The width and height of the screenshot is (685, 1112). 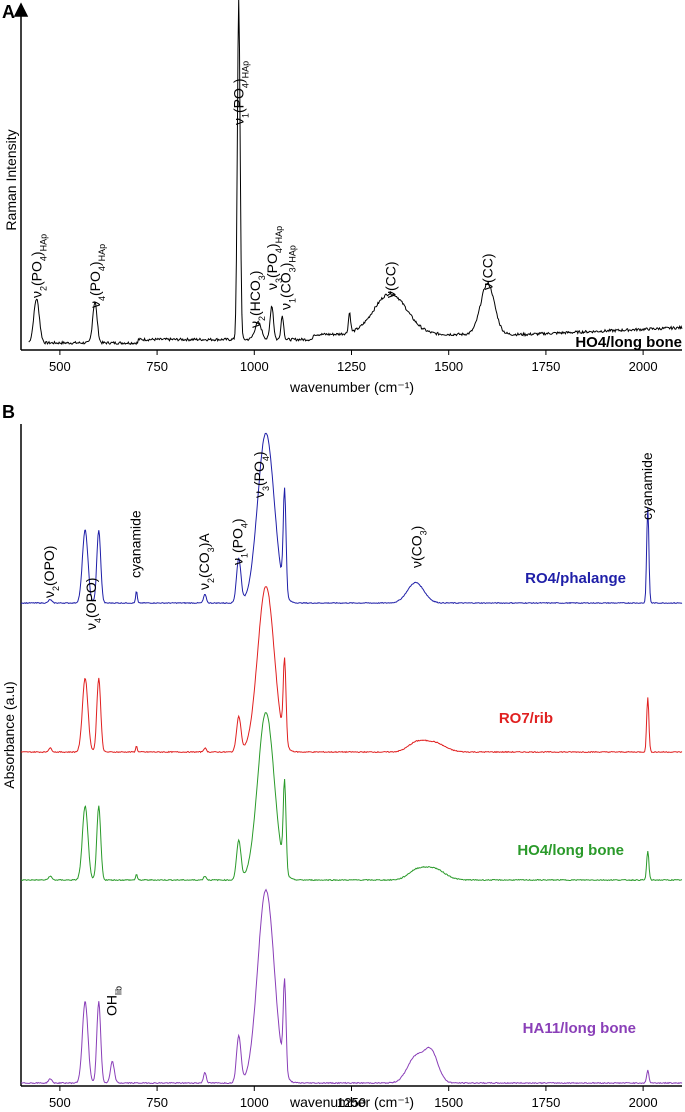 I want to click on panel-a-annotation-5: ν1(CO3)HAp, so click(x=287, y=277).